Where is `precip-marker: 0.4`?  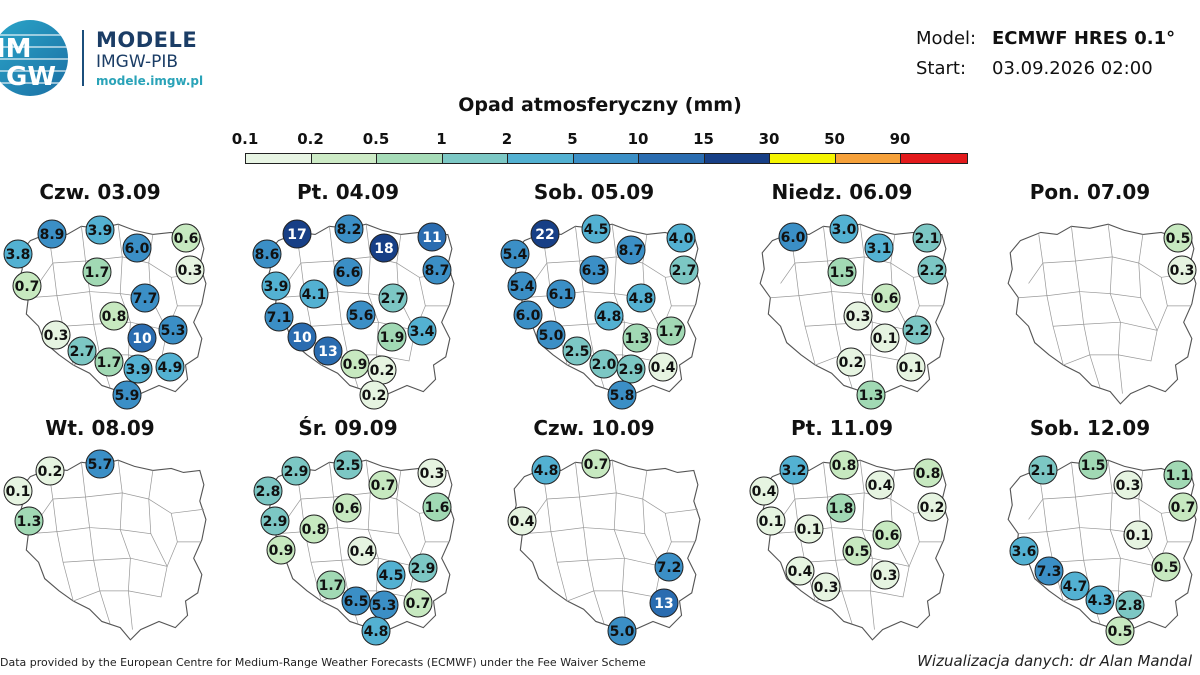 precip-marker: 0.4 is located at coordinates (522, 521).